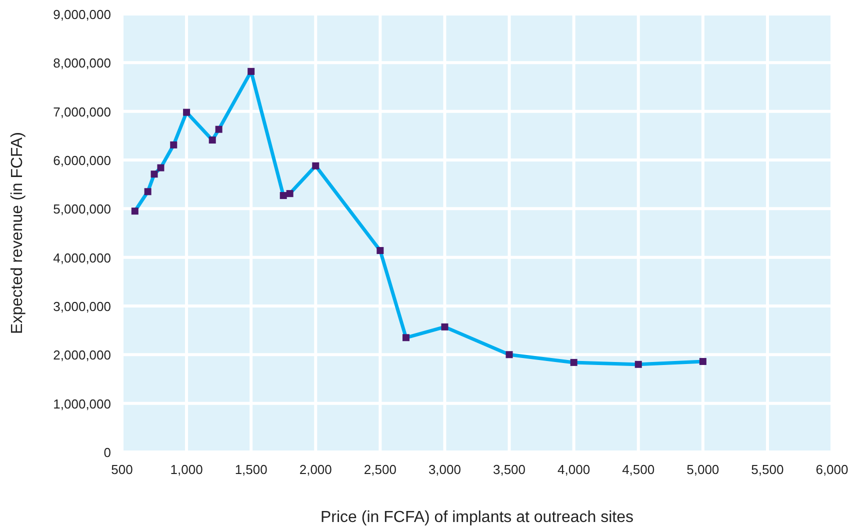  I want to click on x-tick-label: 5,500, so click(767, 469).